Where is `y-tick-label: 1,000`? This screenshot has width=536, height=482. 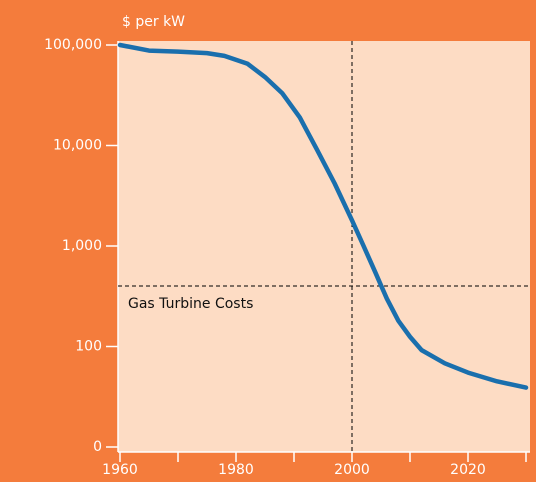 y-tick-label: 1,000 is located at coordinates (82, 246).